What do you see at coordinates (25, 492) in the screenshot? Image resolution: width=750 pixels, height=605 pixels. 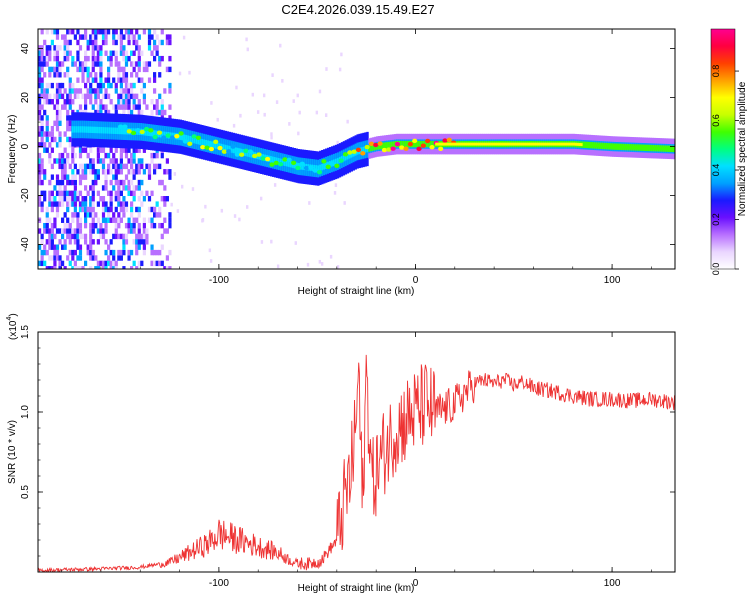 I see `y-tick-label: 0.5` at bounding box center [25, 492].